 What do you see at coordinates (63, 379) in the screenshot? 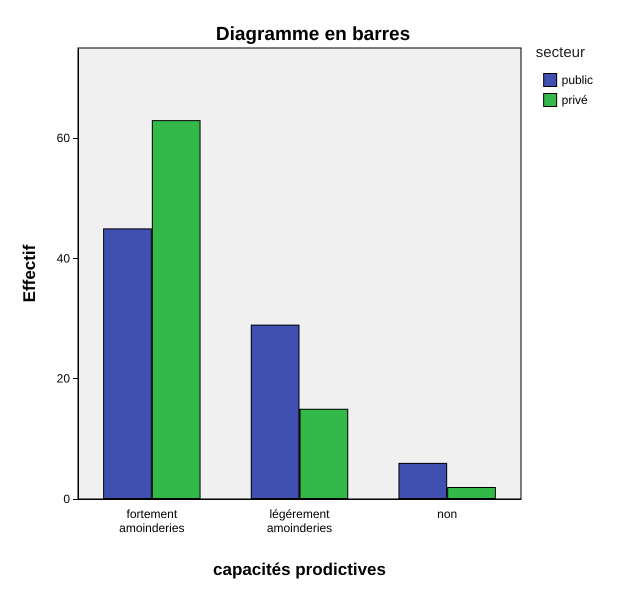
I see `y-tick-label: 20` at bounding box center [63, 379].